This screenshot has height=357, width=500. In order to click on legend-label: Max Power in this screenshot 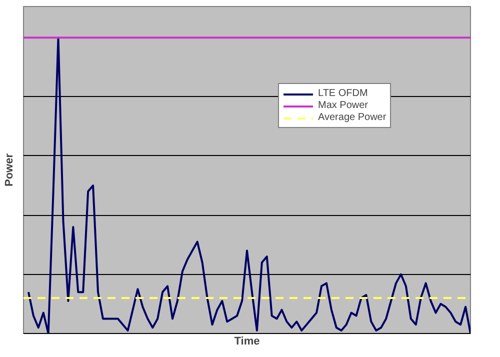, I will do `click(343, 105)`.